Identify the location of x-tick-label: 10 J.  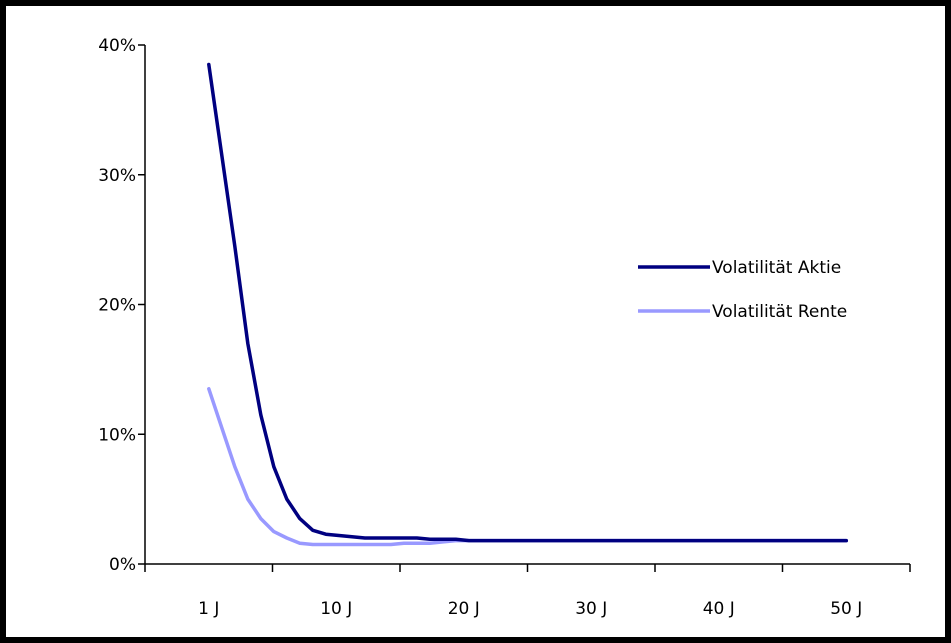
(336, 609).